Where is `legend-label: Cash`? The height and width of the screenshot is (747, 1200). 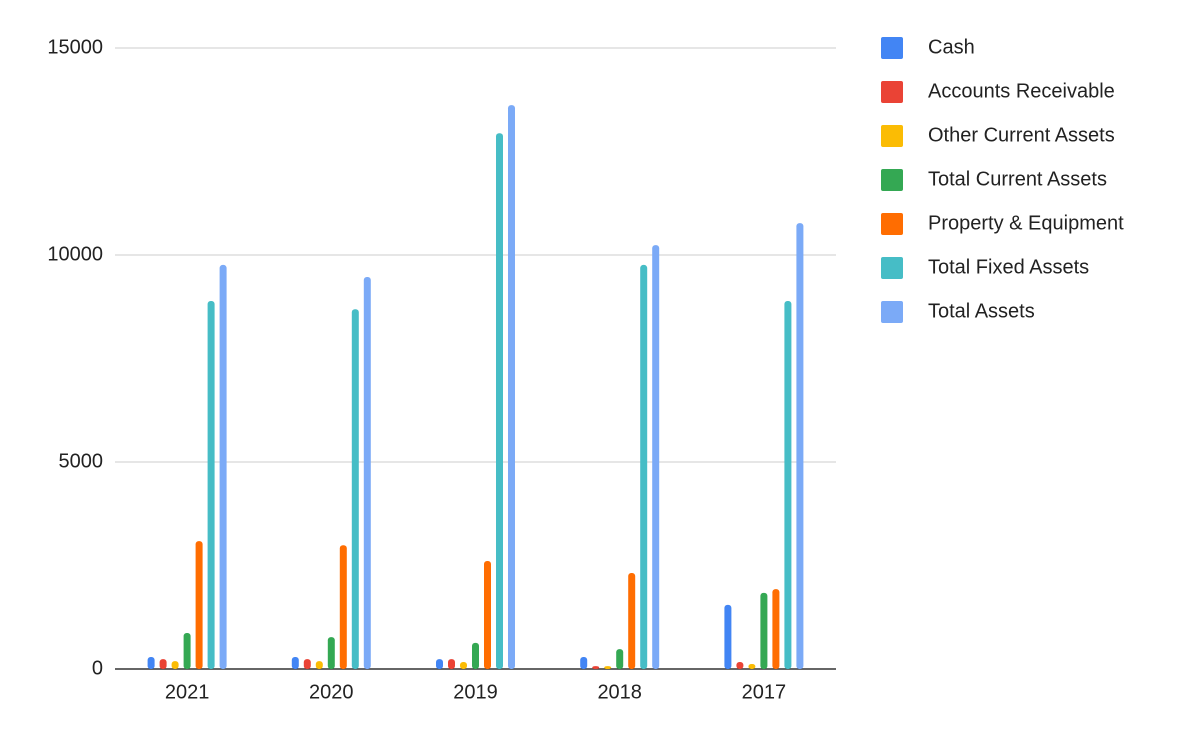
legend-label: Cash is located at coordinates (951, 47).